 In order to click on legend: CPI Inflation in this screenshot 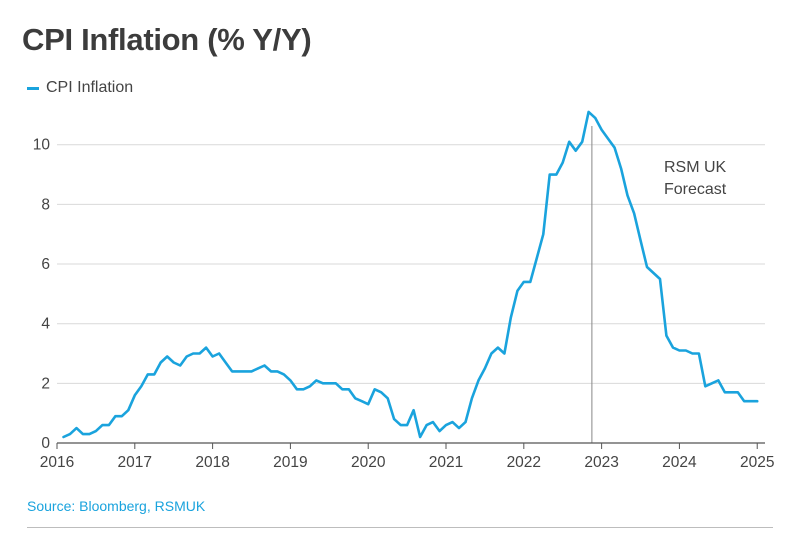, I will do `click(80, 88)`.